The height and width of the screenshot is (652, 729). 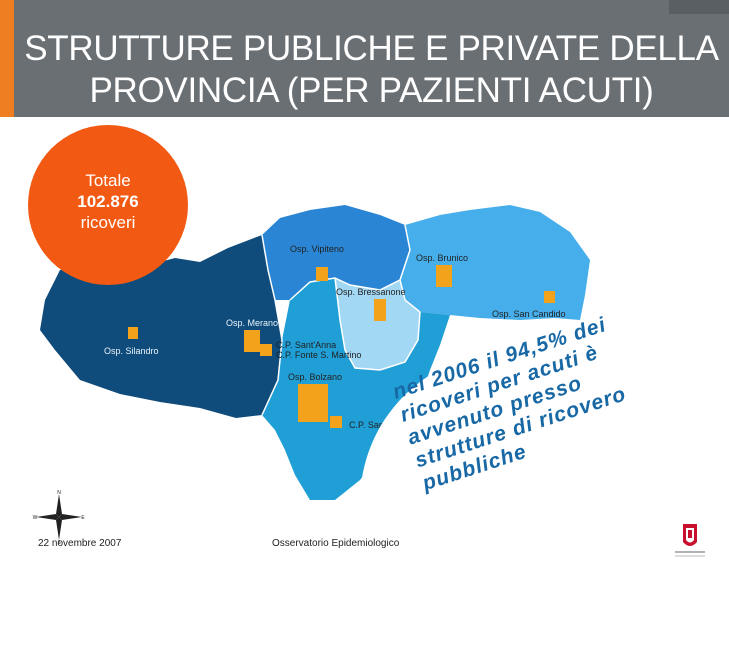 What do you see at coordinates (108, 222) in the screenshot?
I see `total-unit: ricoveri` at bounding box center [108, 222].